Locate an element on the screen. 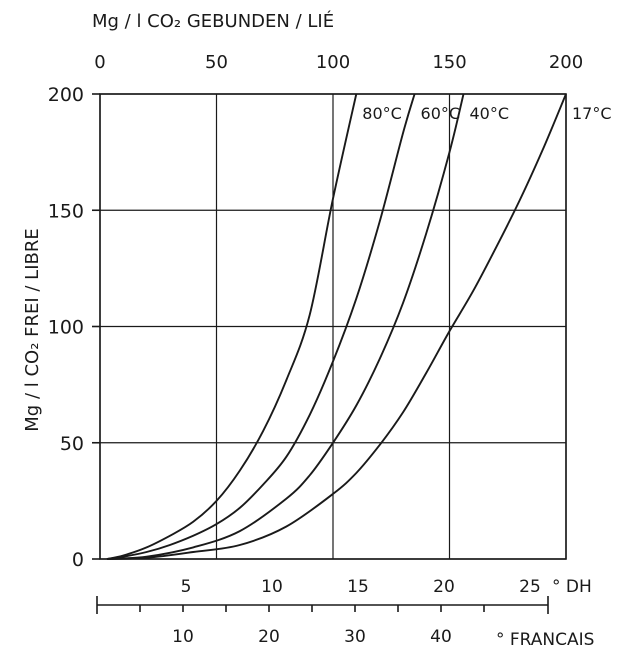 This screenshot has height=647, width=639. series-label: 80°C is located at coordinates (382, 113).